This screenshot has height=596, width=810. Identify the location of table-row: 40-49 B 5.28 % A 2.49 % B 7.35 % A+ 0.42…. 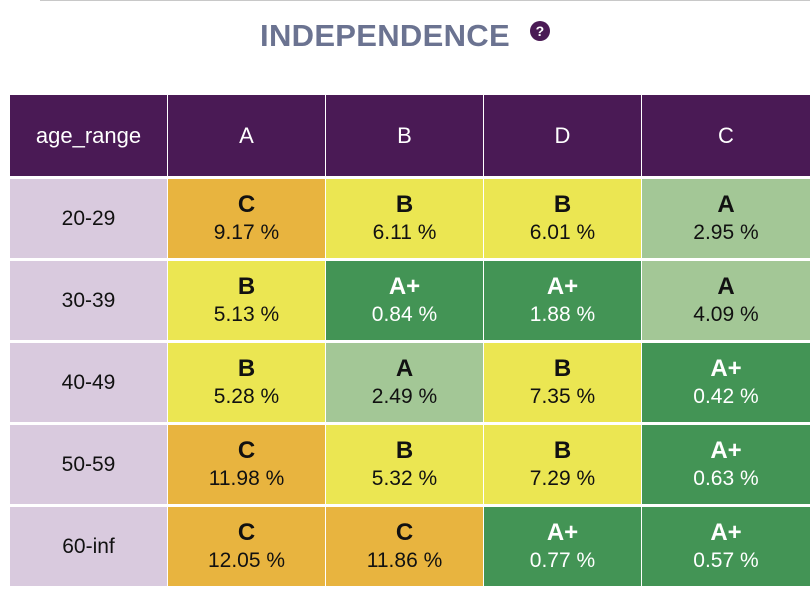
(410, 384).